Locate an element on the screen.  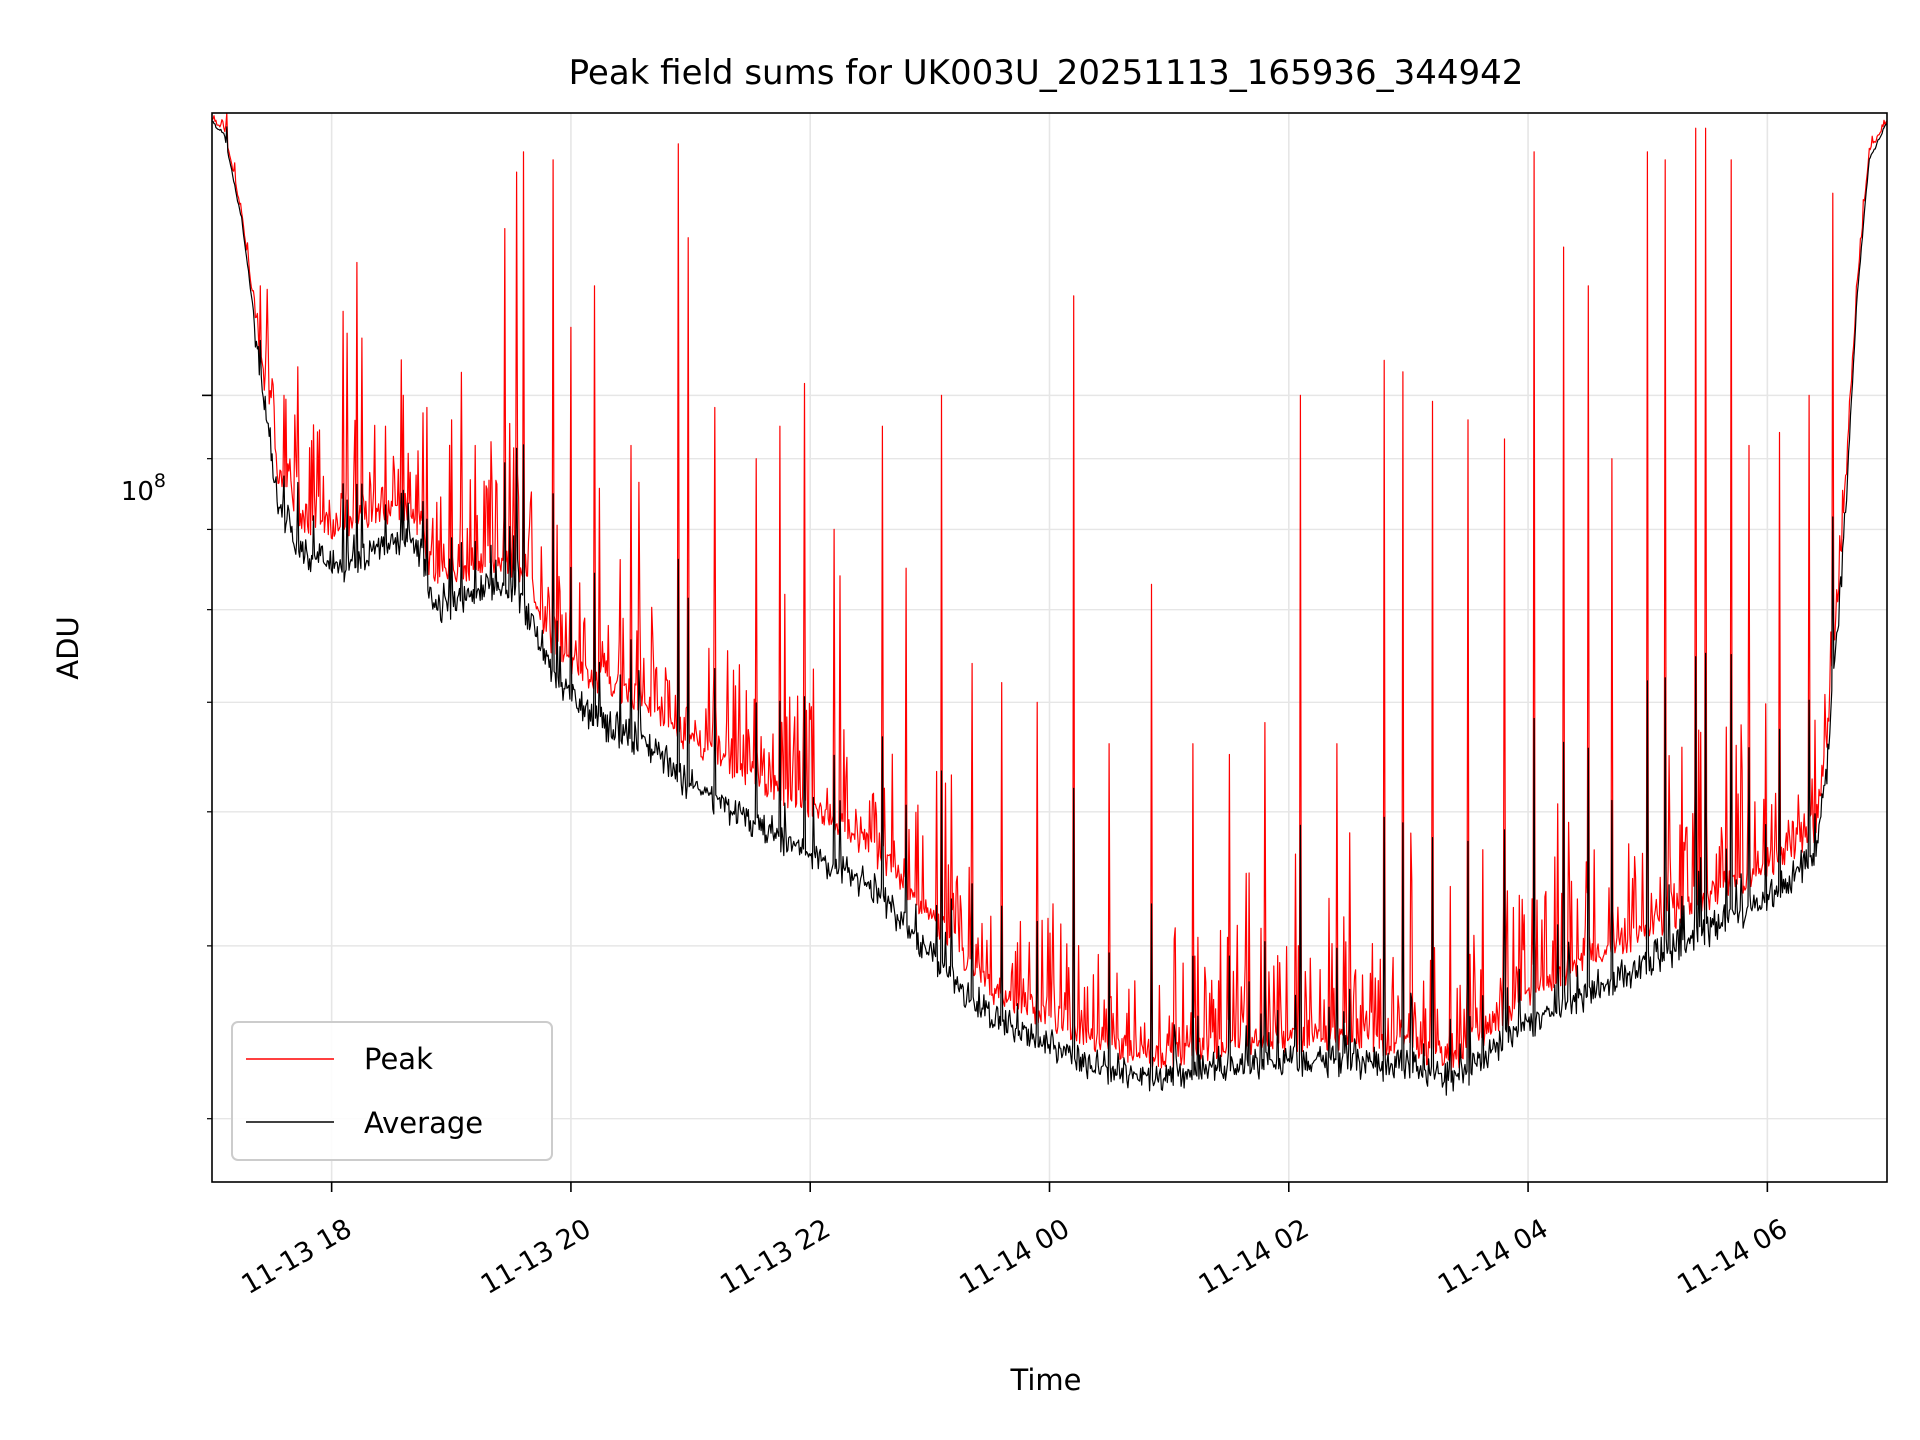
y-axis: 108 is located at coordinates (166, 757).